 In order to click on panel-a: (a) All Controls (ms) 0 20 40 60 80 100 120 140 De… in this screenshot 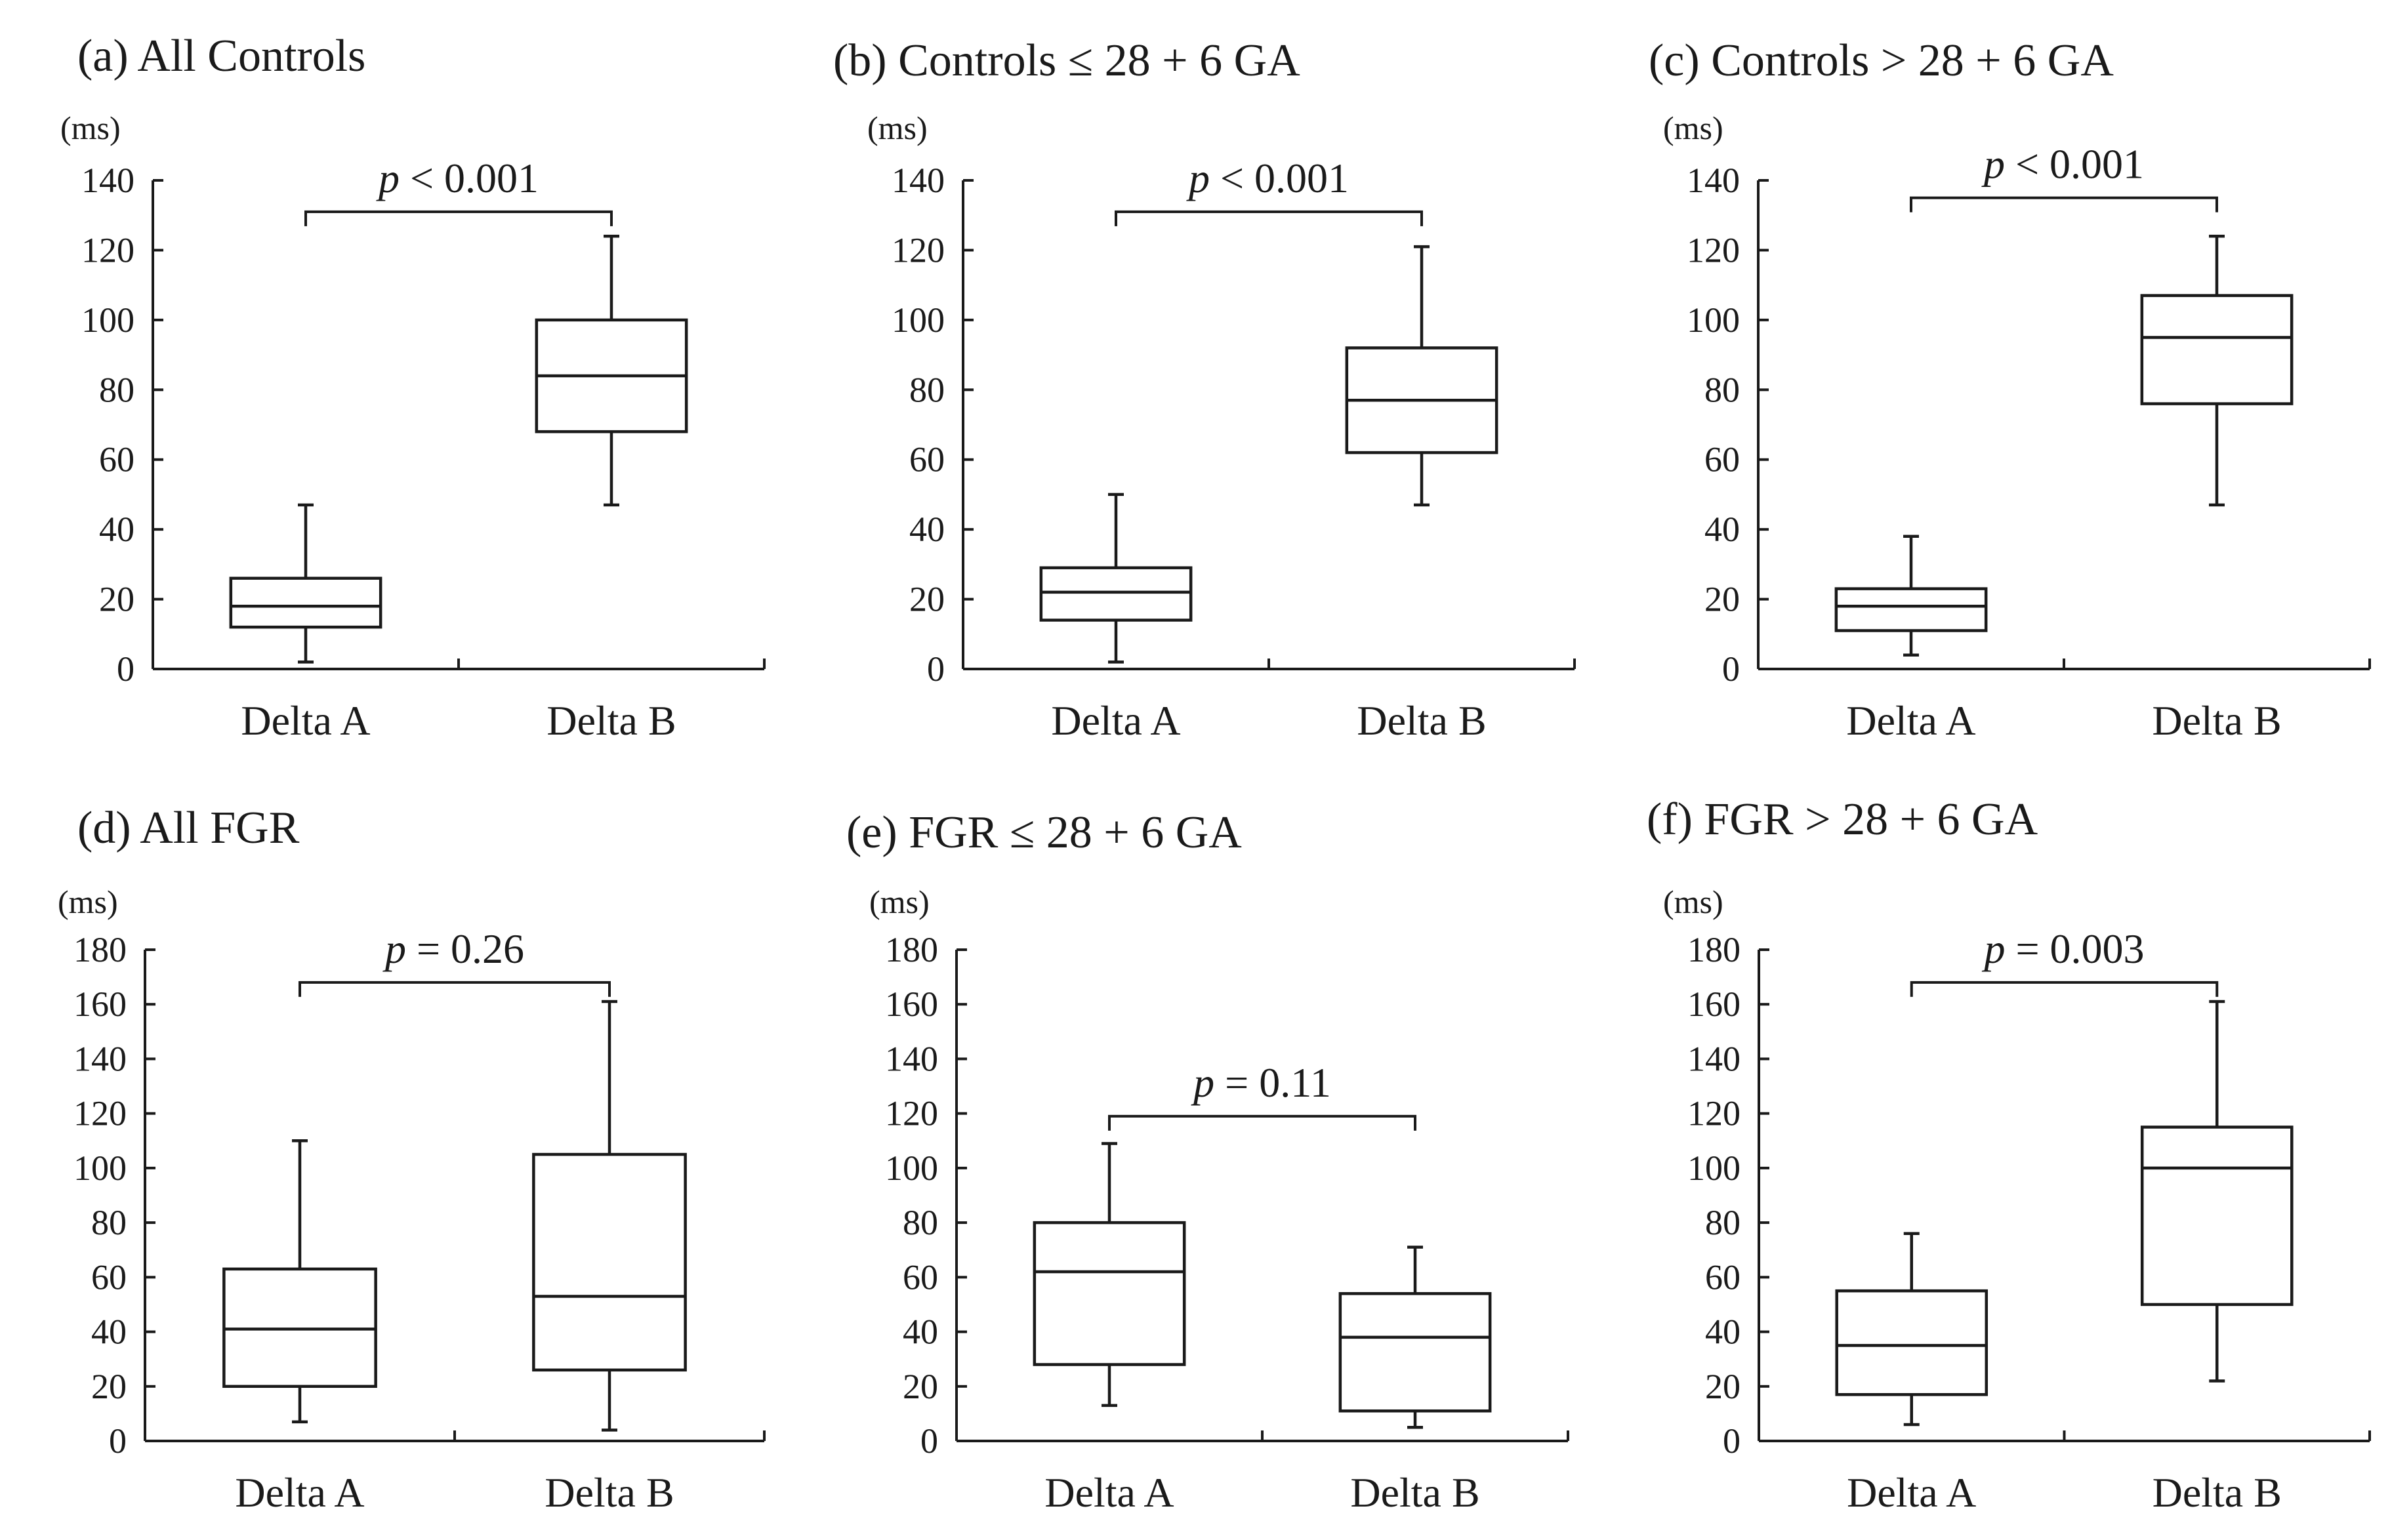, I will do `click(413, 387)`.